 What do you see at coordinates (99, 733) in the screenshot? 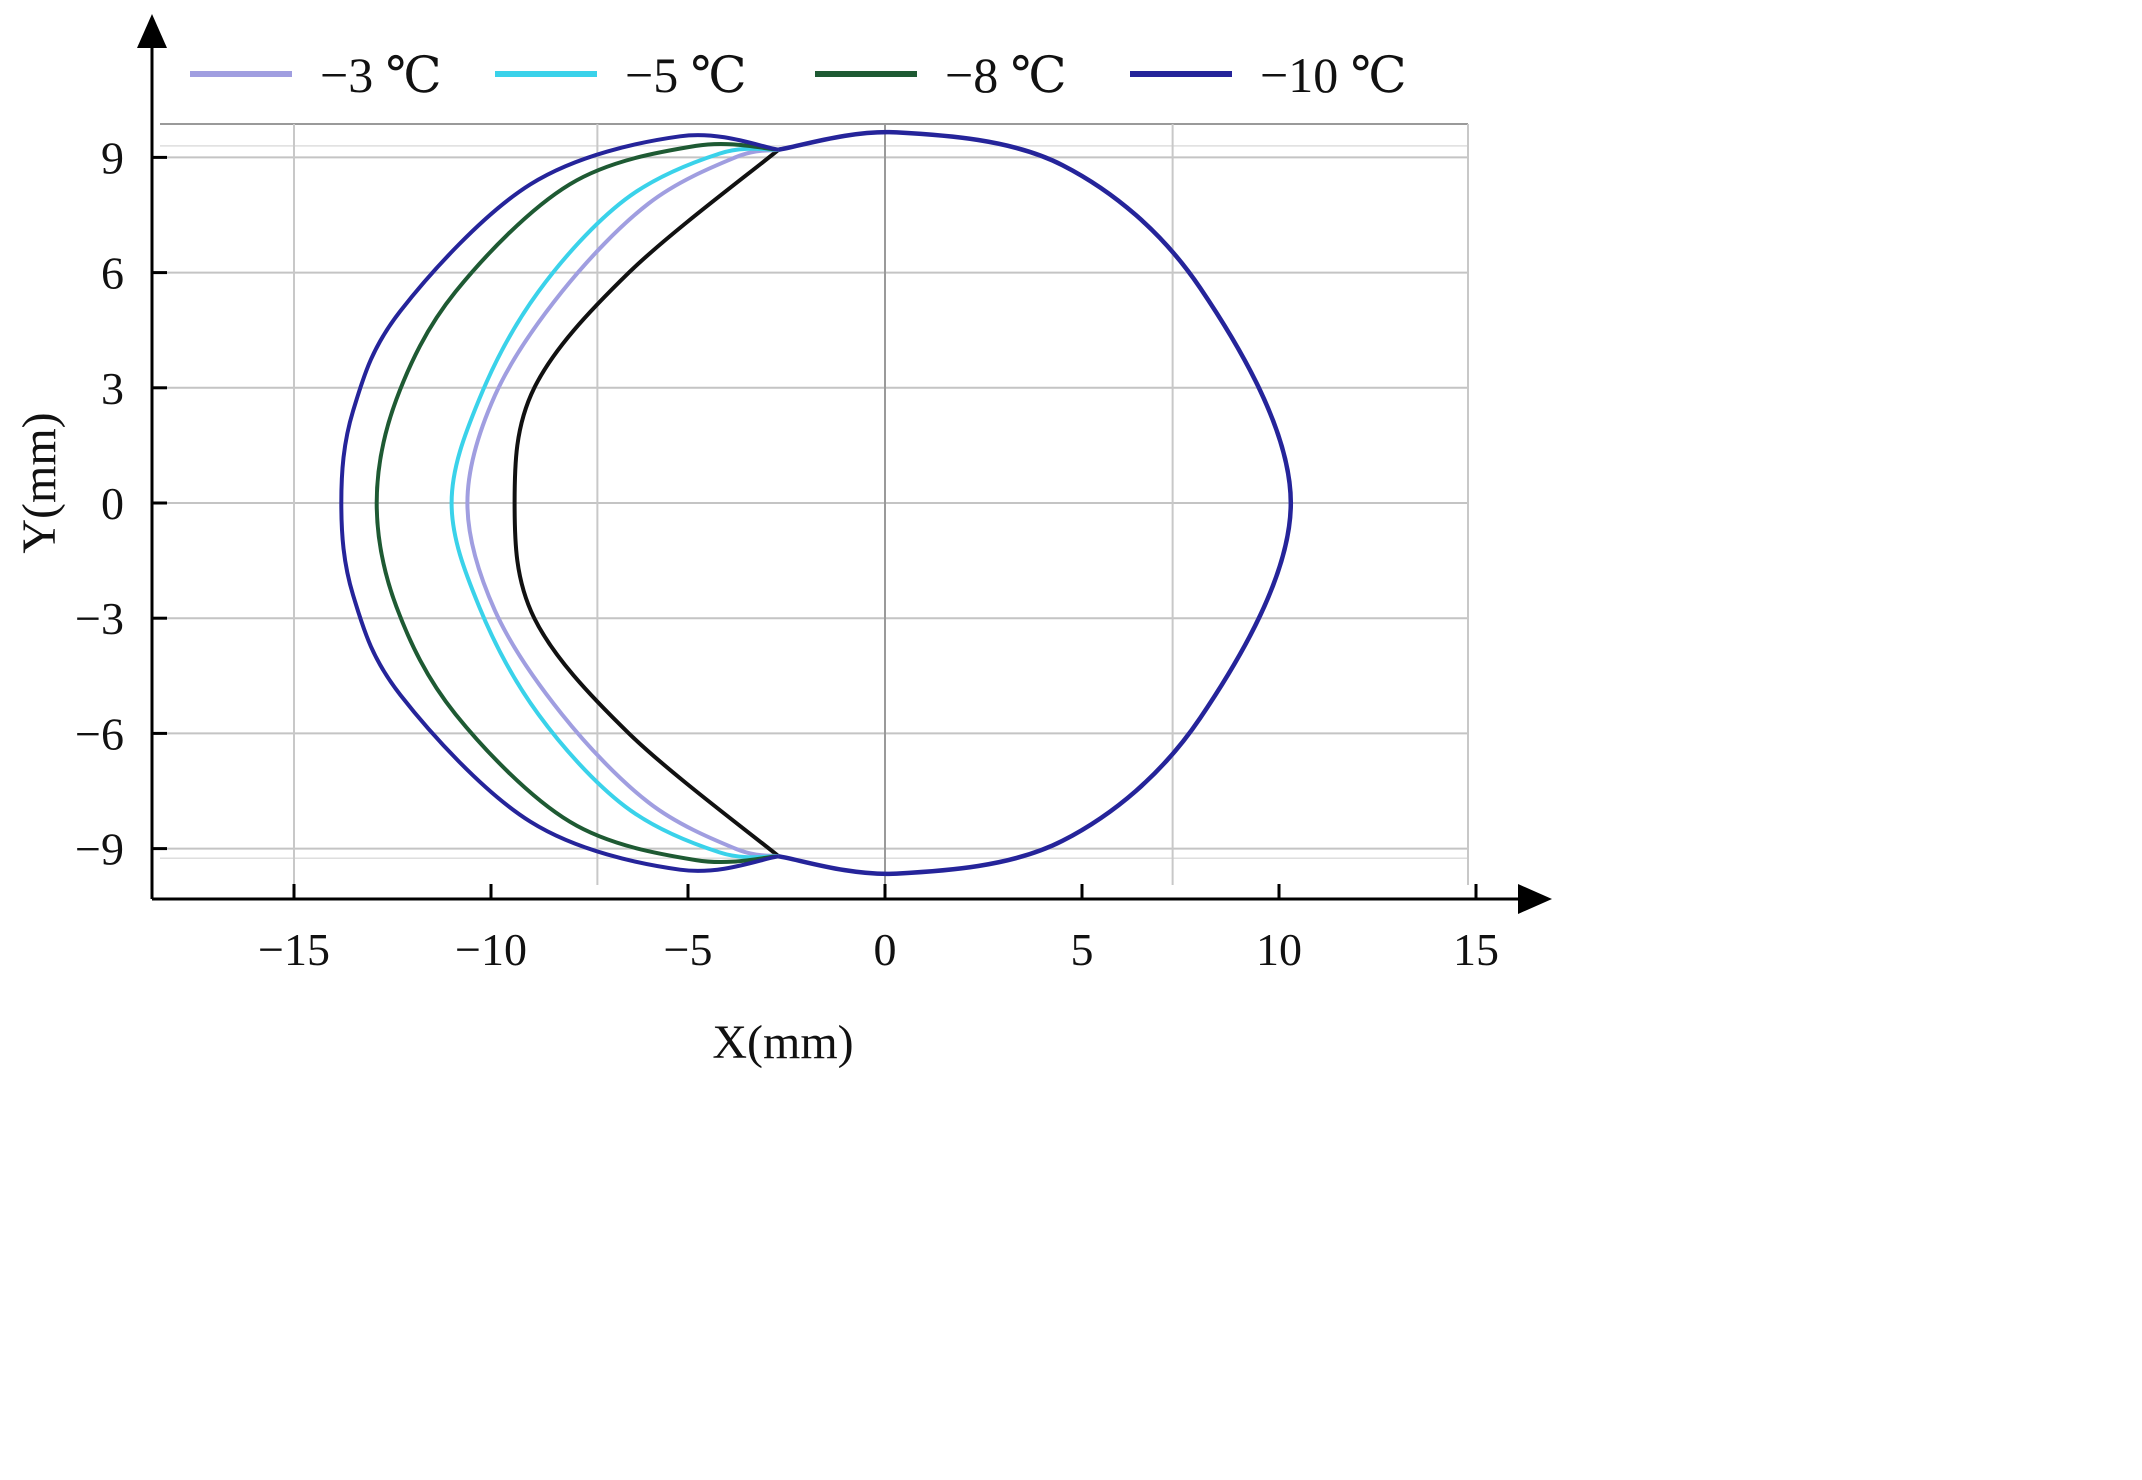
I see `y-tick-label: −6` at bounding box center [99, 733].